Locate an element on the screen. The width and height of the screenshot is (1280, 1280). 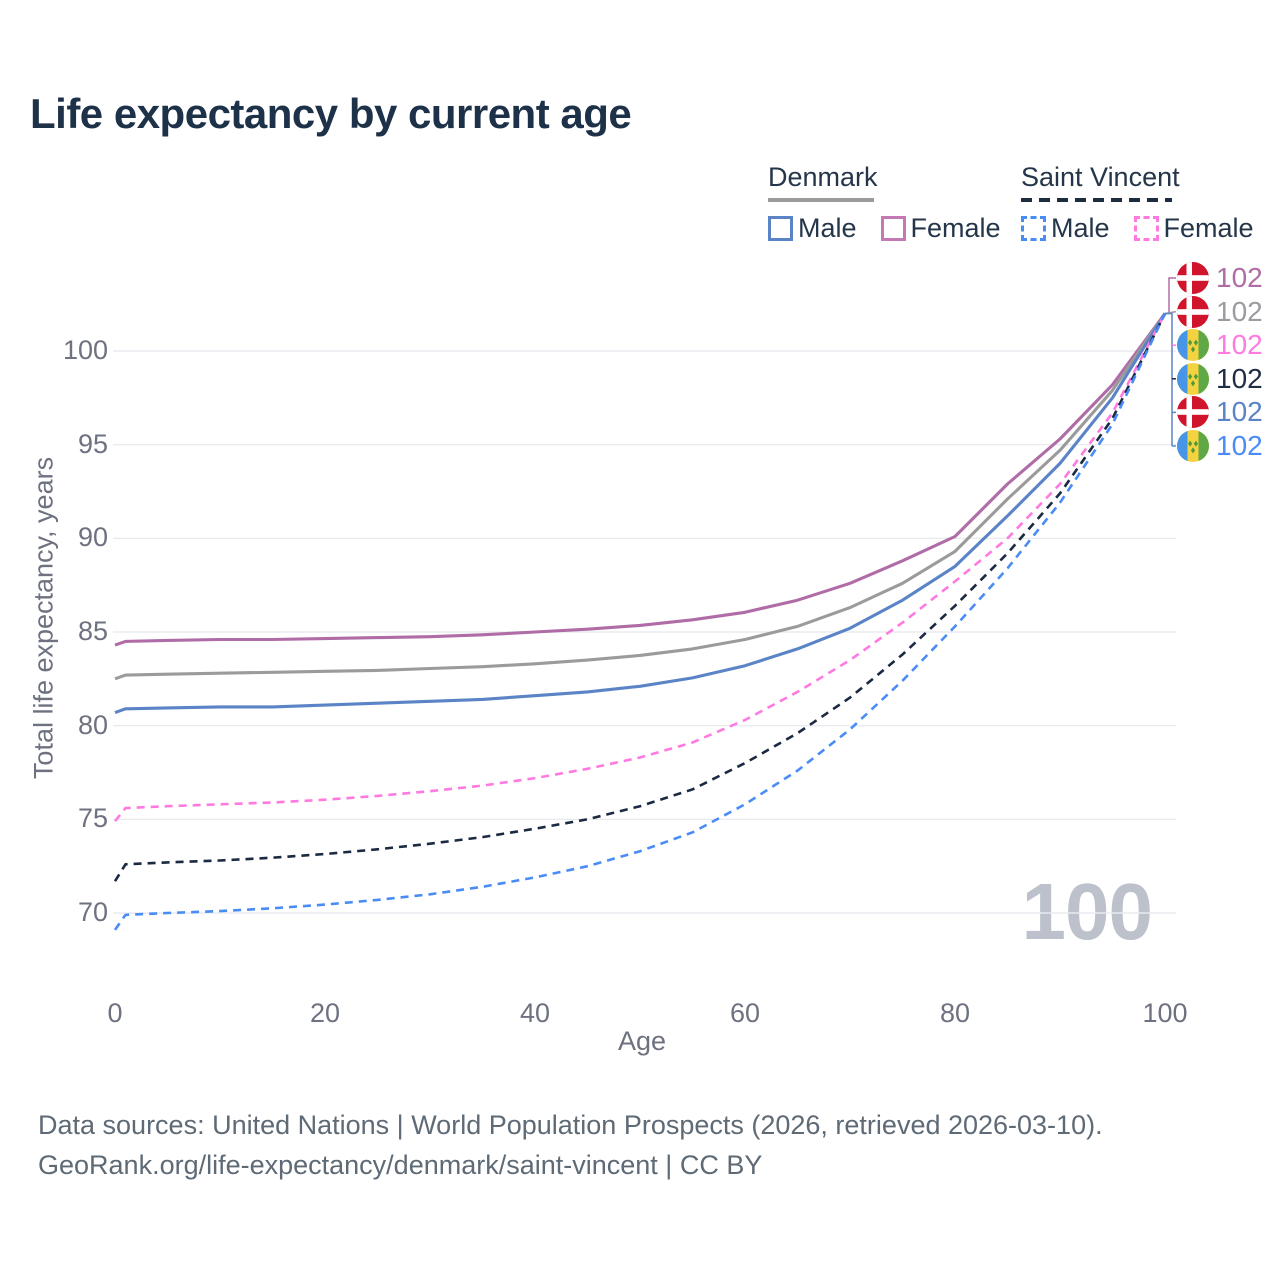
legend-label-saint-vincent-female: Female is located at coordinates (1208, 228).